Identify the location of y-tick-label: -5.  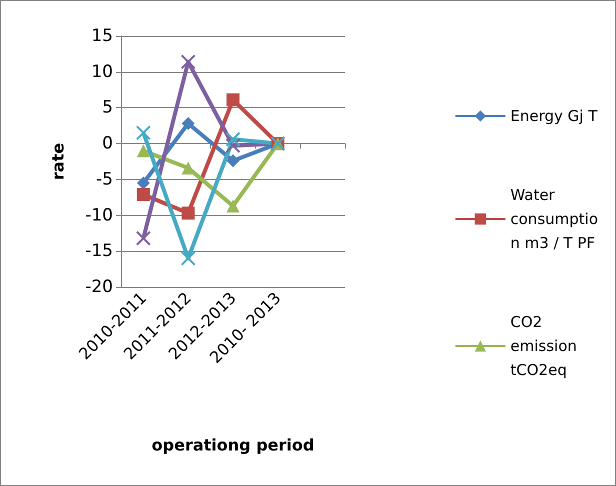
(104, 179).